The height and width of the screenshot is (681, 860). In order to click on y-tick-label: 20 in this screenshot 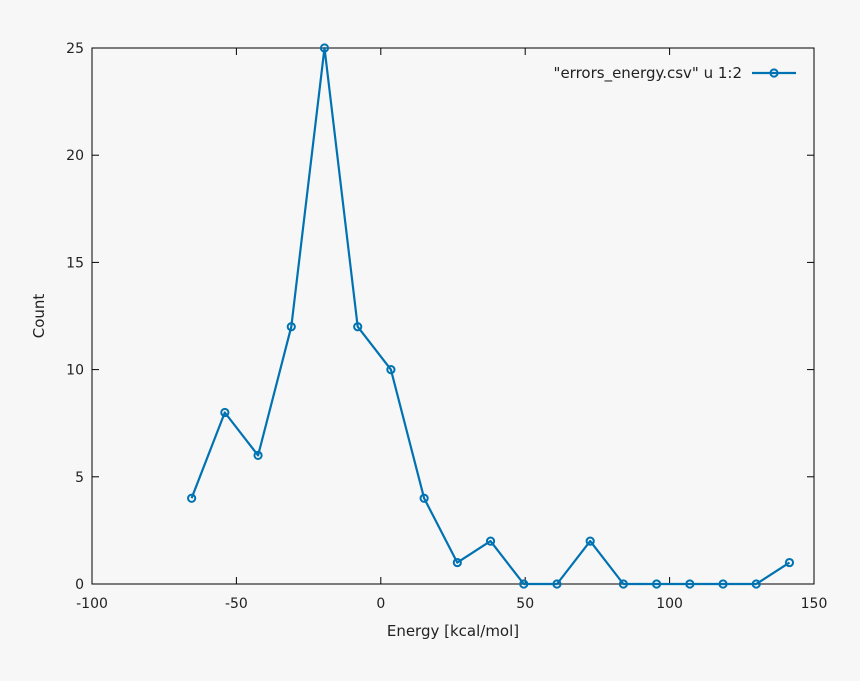, I will do `click(75, 156)`.